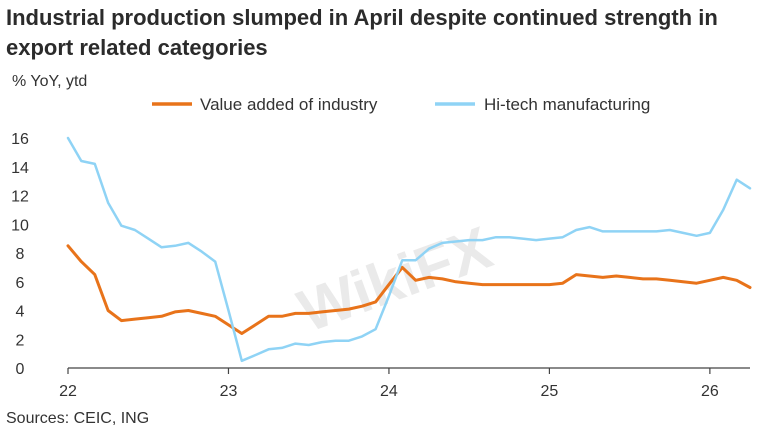 The image size is (765, 439). Describe the element at coordinates (20, 340) in the screenshot. I see `y-tick-label: 2` at that location.